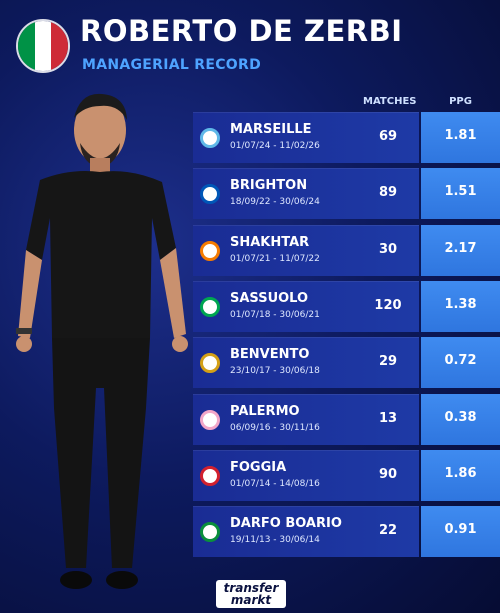 Image resolution: width=500 pixels, height=613 pixels. What do you see at coordinates (286, 523) in the screenshot?
I see `club-name: DARFO BOARIO` at bounding box center [286, 523].